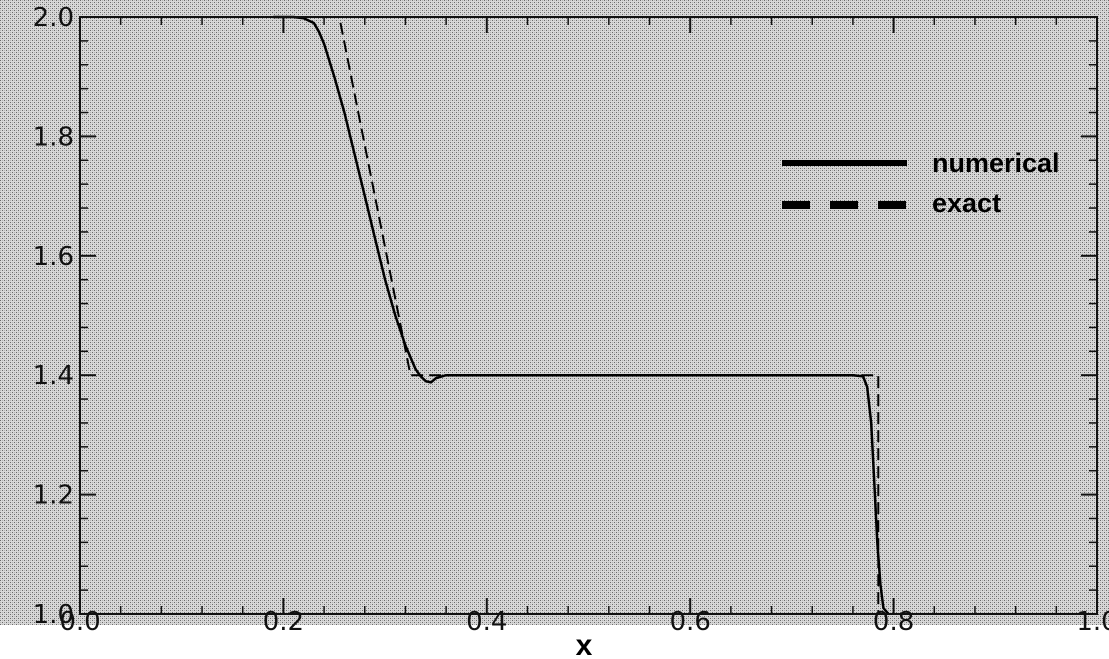  Describe the element at coordinates (1092, 622) in the screenshot. I see `x-tick-label: 1.0` at that location.